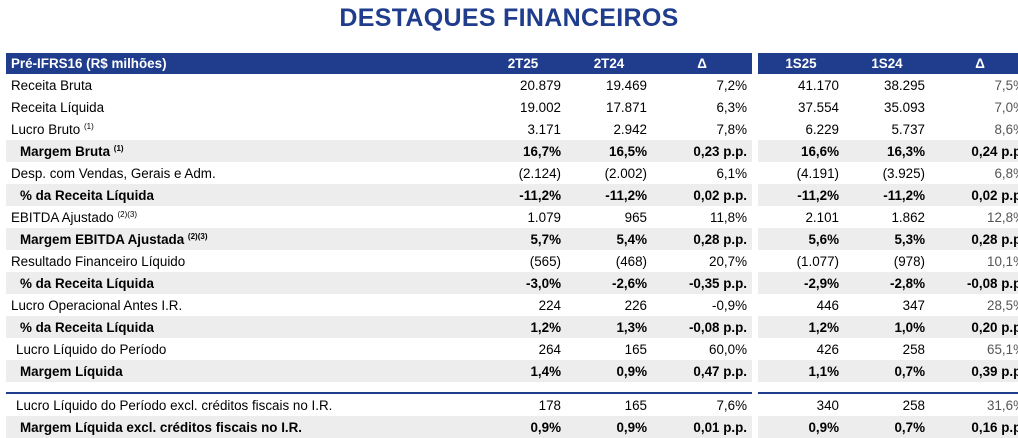 The width and height of the screenshot is (1018, 438). I want to click on table-cell: 16,5%, so click(609, 151).